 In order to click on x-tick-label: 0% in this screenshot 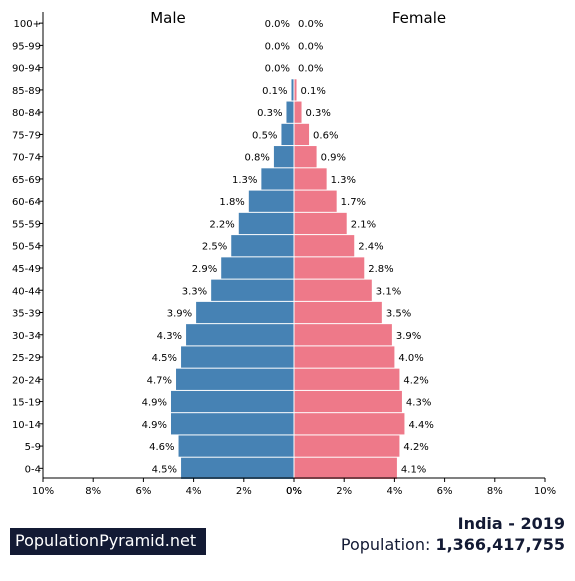, I will do `click(294, 491)`.